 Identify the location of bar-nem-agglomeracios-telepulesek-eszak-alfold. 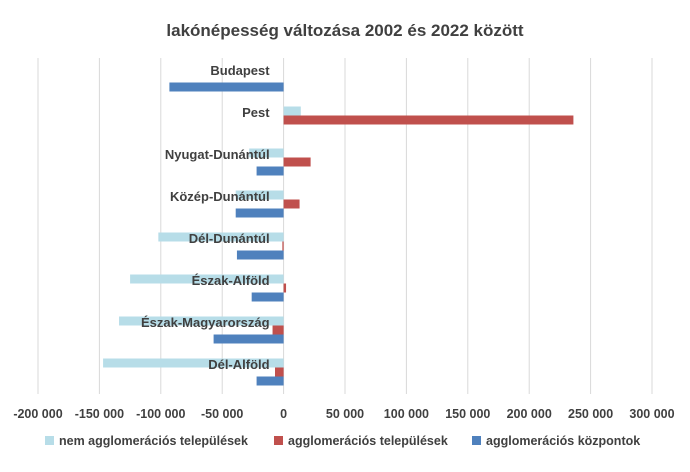
(207, 279).